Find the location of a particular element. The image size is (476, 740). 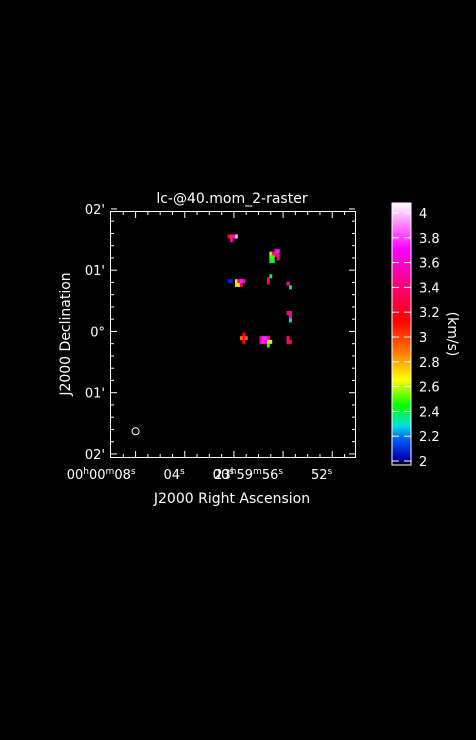

colorbar-tick-label: 2.4 is located at coordinates (429, 412).